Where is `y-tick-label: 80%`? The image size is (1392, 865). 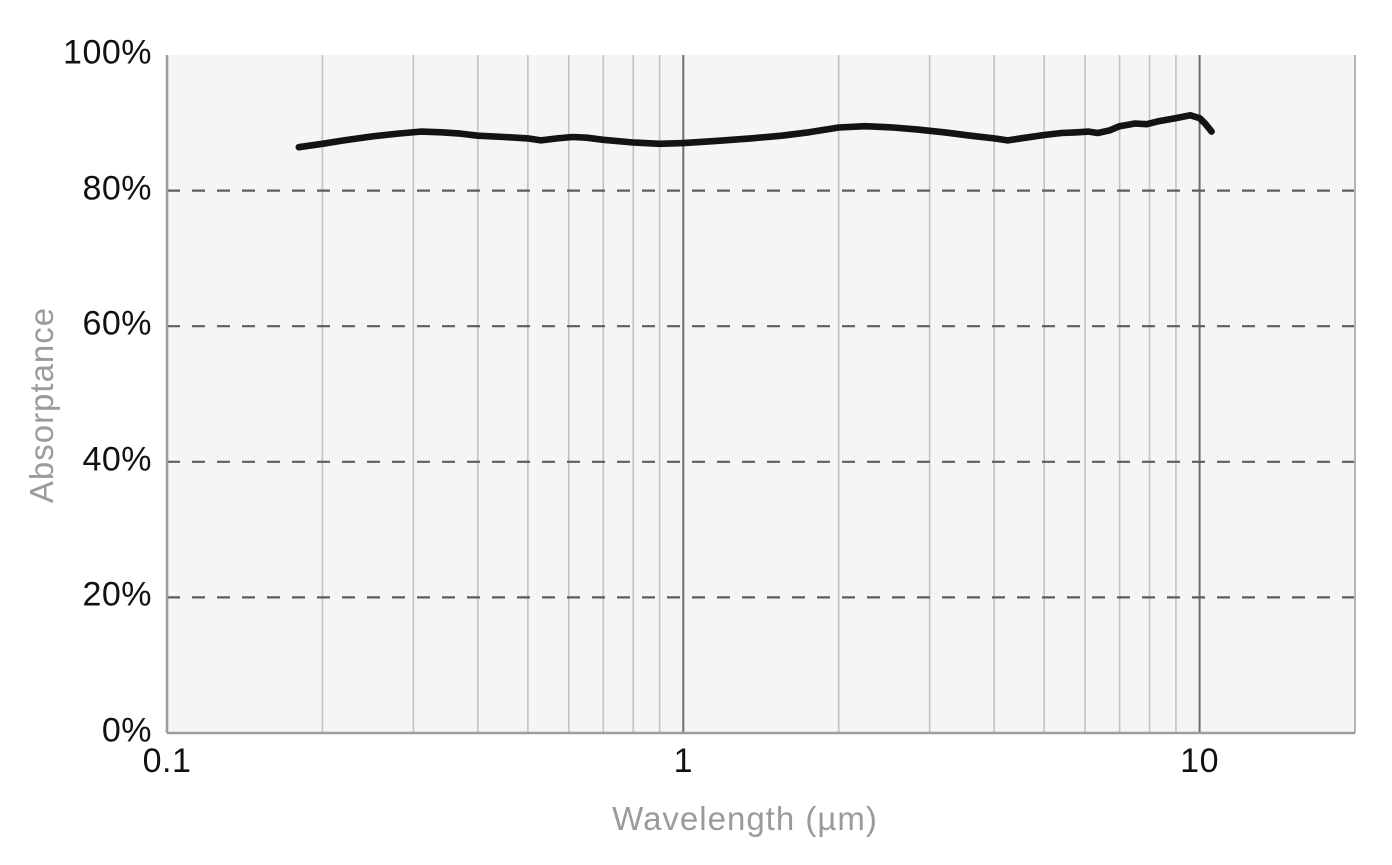 y-tick-label: 80% is located at coordinates (117, 188).